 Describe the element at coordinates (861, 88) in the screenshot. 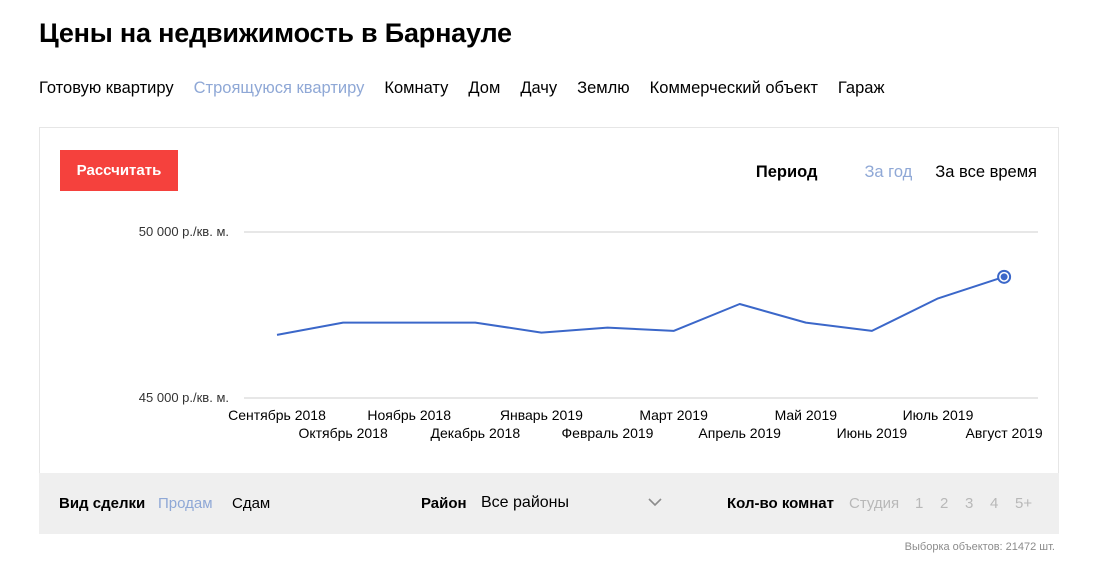

I see `tab-garage: Гараж` at that location.